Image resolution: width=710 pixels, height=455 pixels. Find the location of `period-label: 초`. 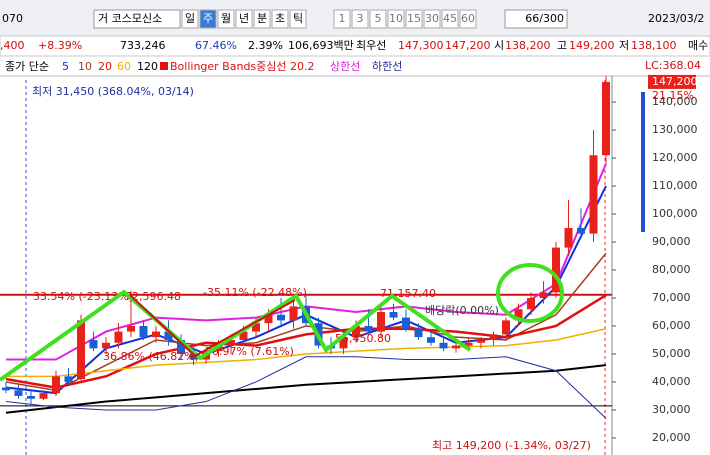

period-label: 초 is located at coordinates (280, 18).